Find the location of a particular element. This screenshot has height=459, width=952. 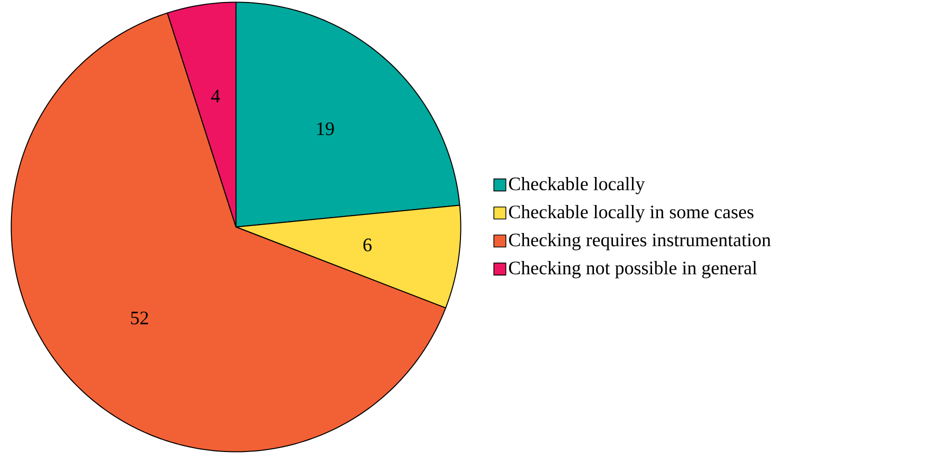

legend-label: Checkable locally in some cases is located at coordinates (631, 213).